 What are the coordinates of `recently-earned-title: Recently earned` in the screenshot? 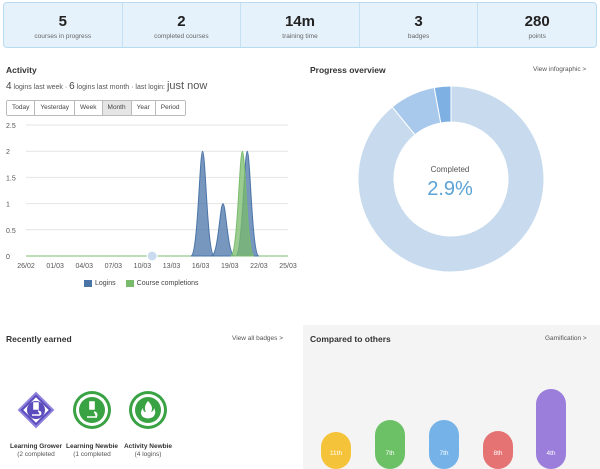 It's located at (39, 339).